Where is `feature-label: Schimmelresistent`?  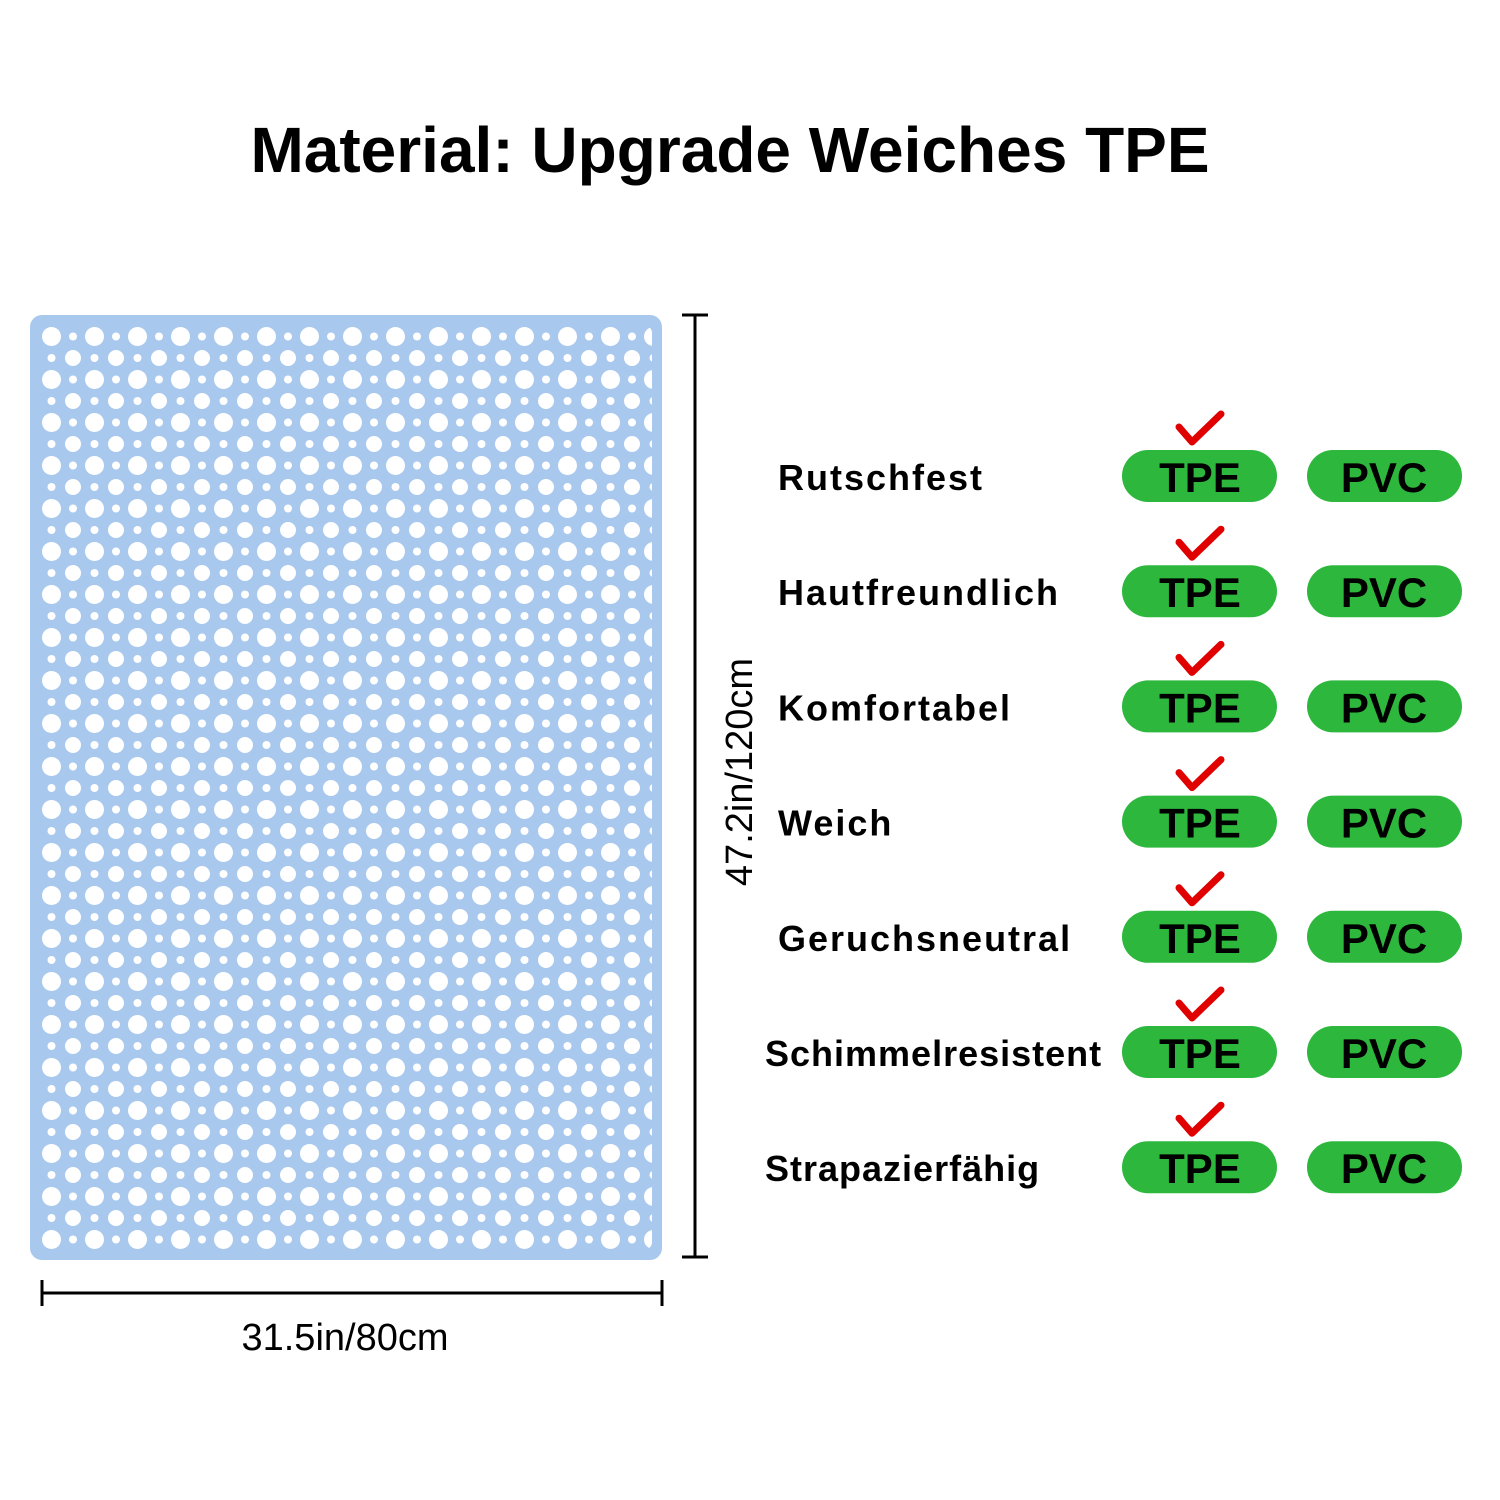
feature-label: Schimmelresistent is located at coordinates (933, 1053).